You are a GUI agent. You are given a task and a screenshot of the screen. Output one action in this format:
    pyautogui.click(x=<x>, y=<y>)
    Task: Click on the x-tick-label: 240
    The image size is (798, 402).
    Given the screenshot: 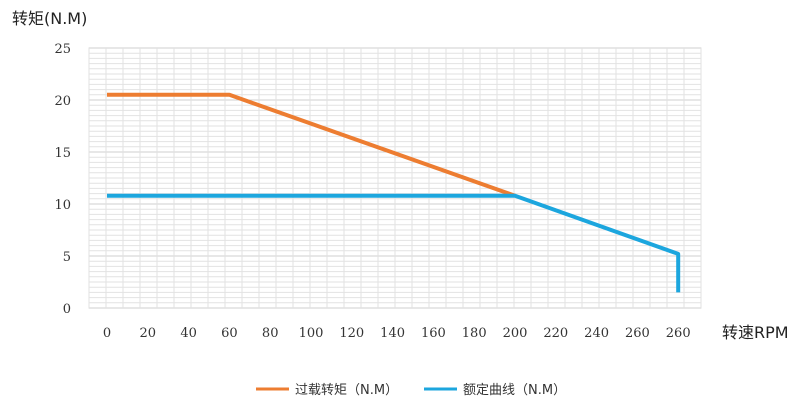 What is the action you would take?
    pyautogui.click(x=596, y=333)
    